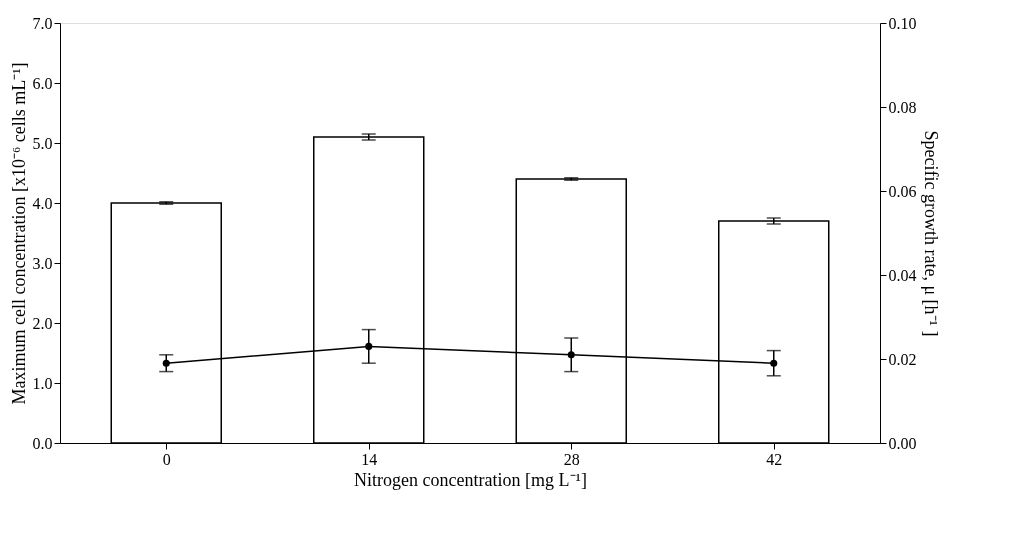  What do you see at coordinates (42, 143) in the screenshot?
I see `y-tick-label: 5.0` at bounding box center [42, 143].